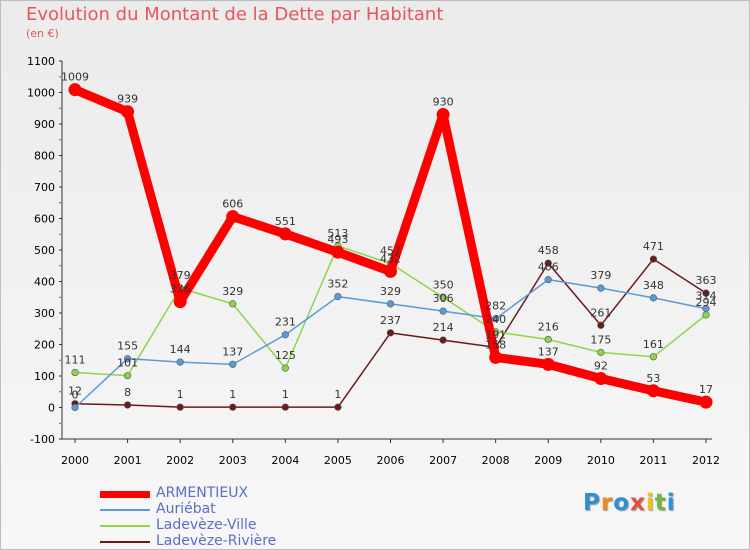 The height and width of the screenshot is (550, 750). Describe the element at coordinates (443, 460) in the screenshot. I see `x-tick-label: 2007` at that location.